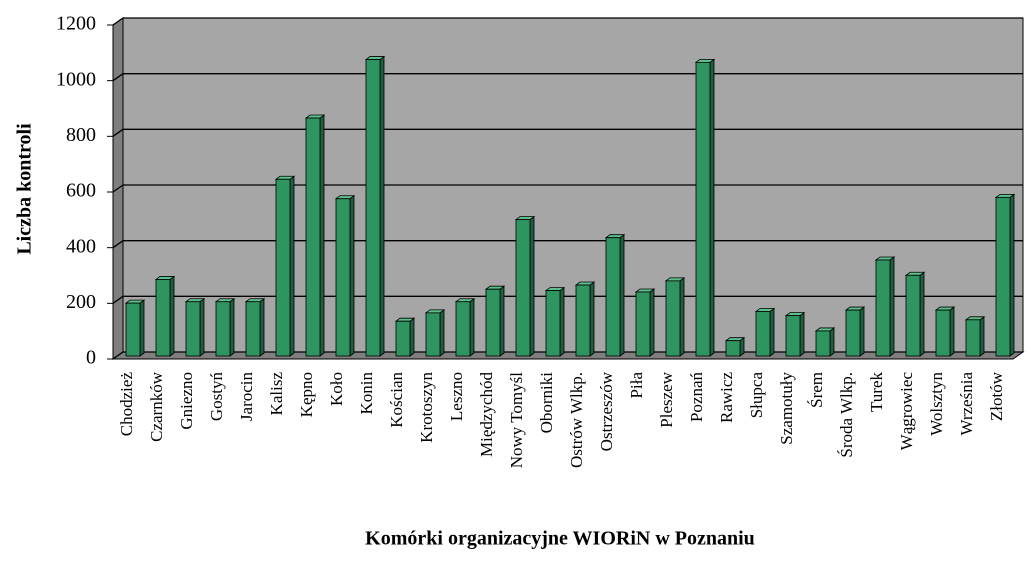 The image size is (1031, 566). I want to click on x-tick-label: Gostyń, so click(216, 397).